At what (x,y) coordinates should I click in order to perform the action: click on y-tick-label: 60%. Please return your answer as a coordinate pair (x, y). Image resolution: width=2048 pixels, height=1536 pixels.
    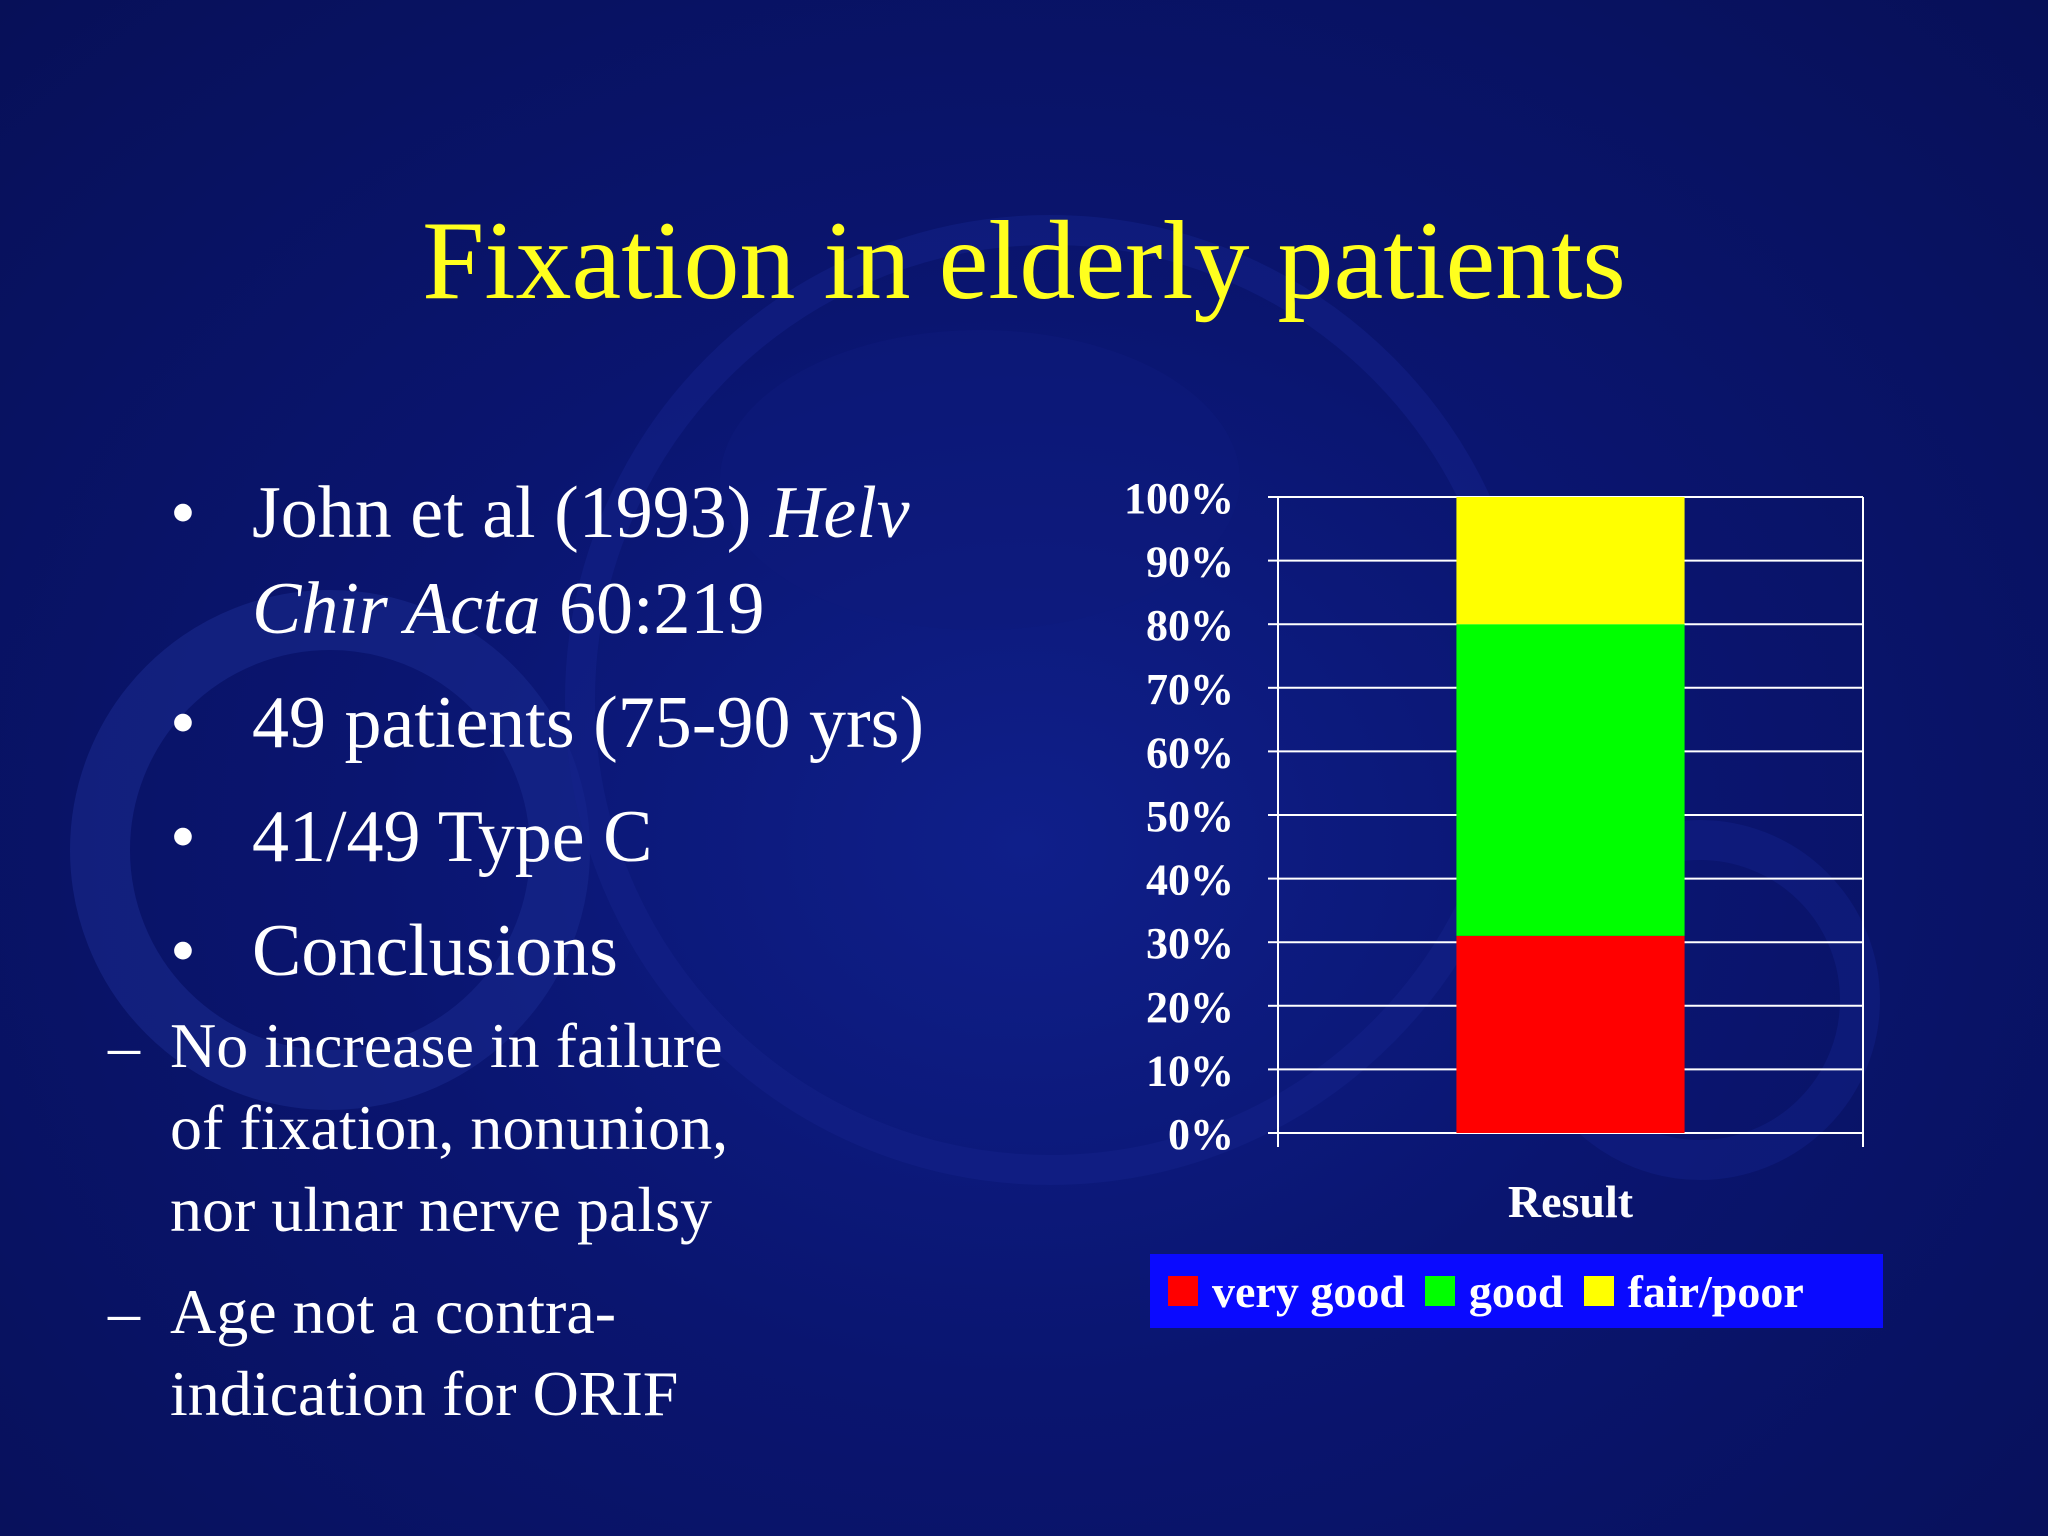
    Looking at the image, I should click on (1190, 752).